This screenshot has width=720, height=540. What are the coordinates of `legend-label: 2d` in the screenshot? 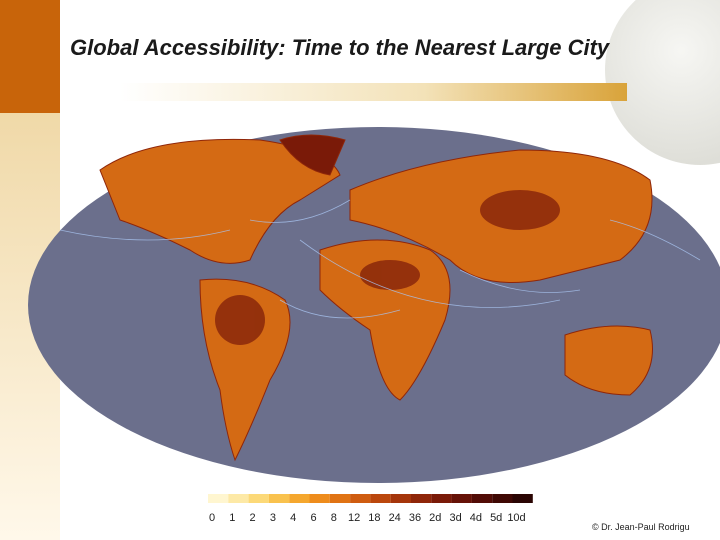 It's located at (435, 518).